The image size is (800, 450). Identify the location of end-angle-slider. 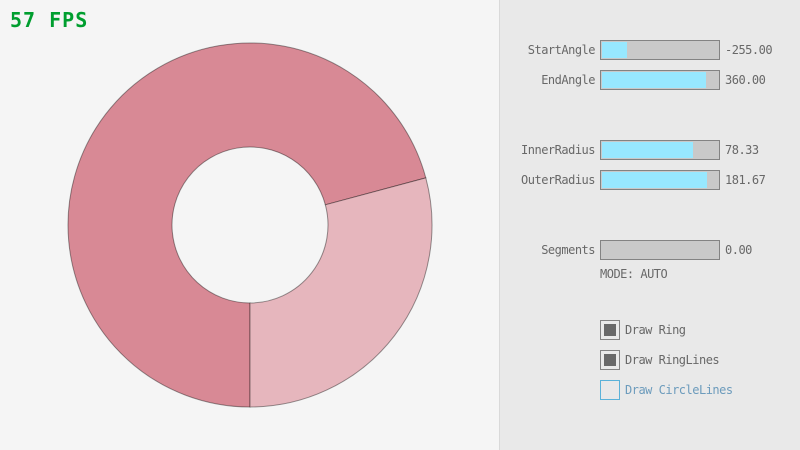
(660, 80).